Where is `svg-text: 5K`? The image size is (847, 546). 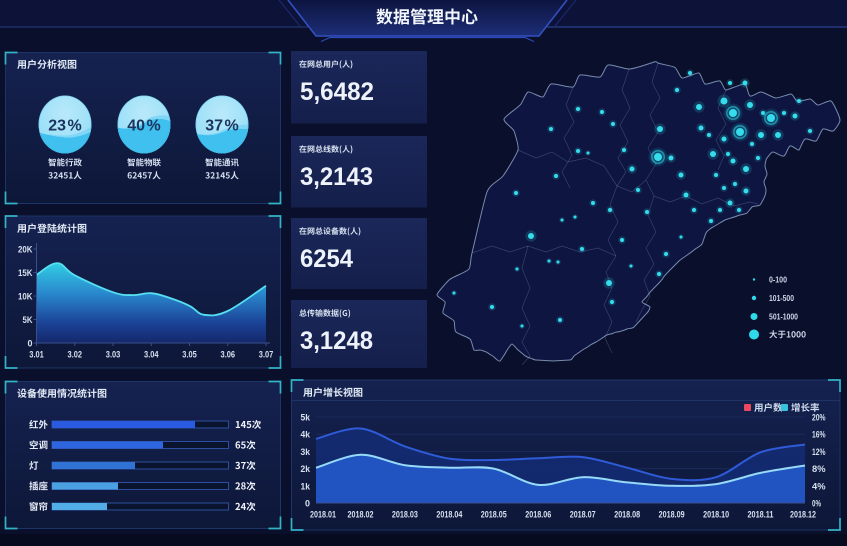 svg-text: 5K is located at coordinates (28, 320).